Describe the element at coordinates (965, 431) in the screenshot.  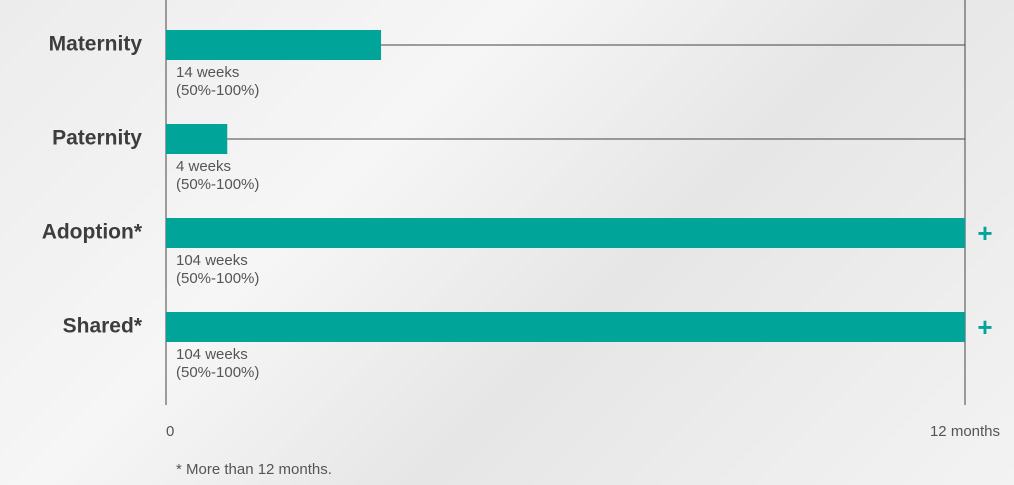
I see `x-tick-label: 12 months` at that location.